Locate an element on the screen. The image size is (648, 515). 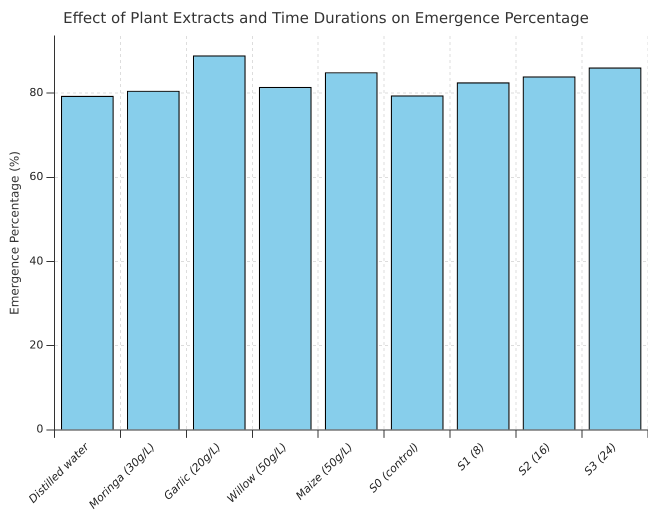
chart-title: Effect of Plant Extracts and Time Durations on Emergence Percentage is located at coordinates (326, 17).